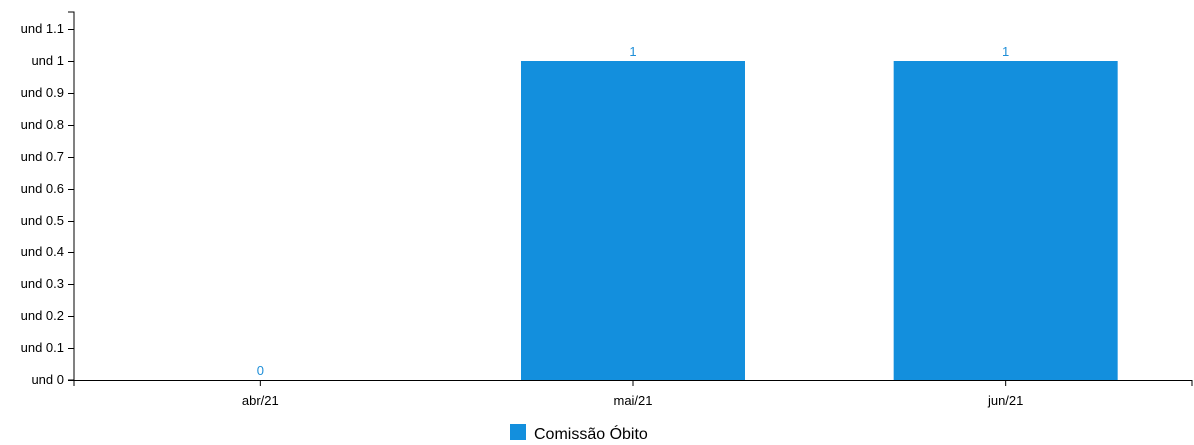 The height and width of the screenshot is (445, 1194). Describe the element at coordinates (42, 283) in the screenshot. I see `y-tick-label: und 0.3` at that location.